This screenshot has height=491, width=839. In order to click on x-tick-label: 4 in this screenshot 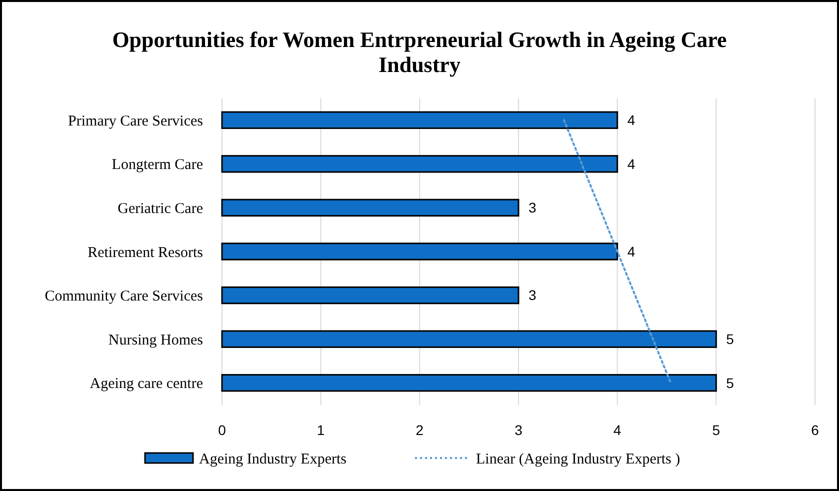, I will do `click(617, 430)`.